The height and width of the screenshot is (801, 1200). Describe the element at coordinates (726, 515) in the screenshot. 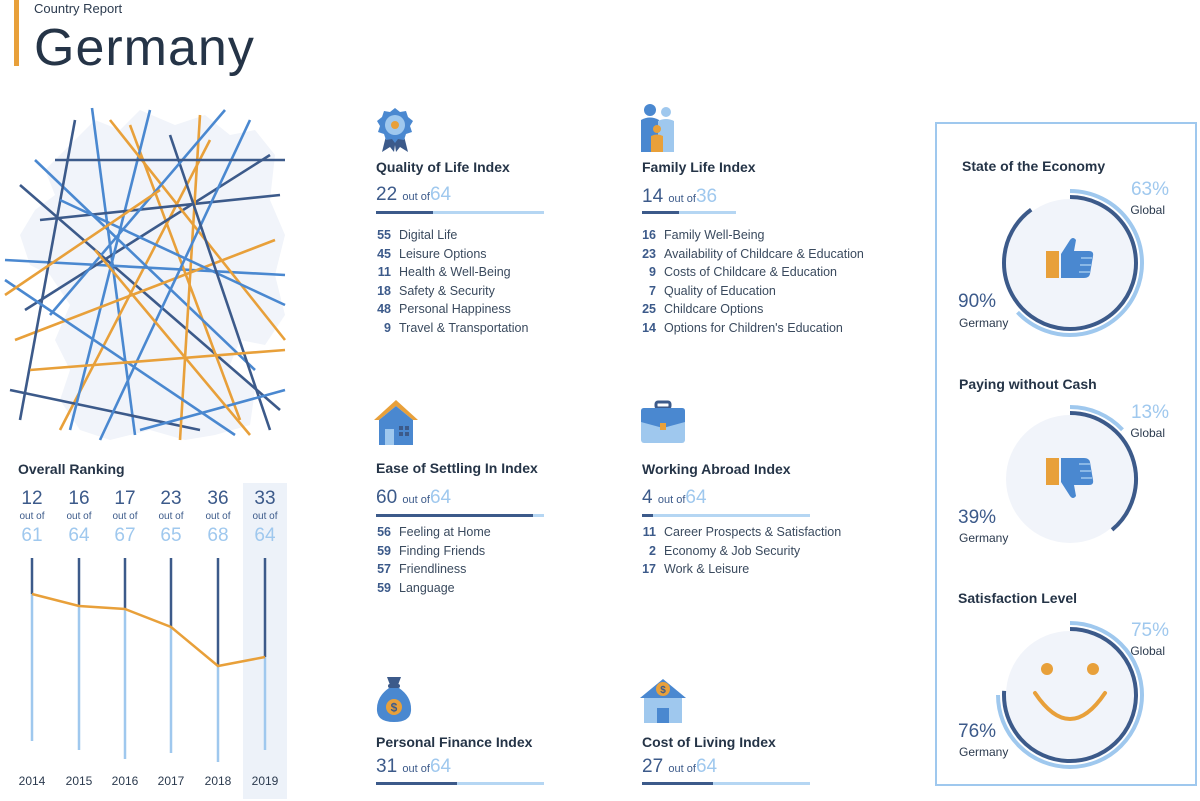

I see `working-abroad-bar` at that location.